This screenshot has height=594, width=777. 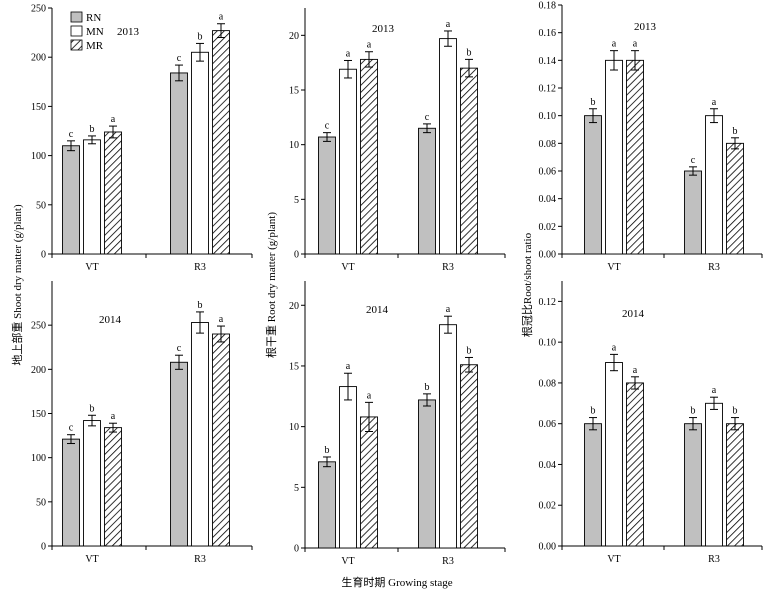 What do you see at coordinates (95, 32) in the screenshot?
I see `legend-label-mn: MN` at bounding box center [95, 32].